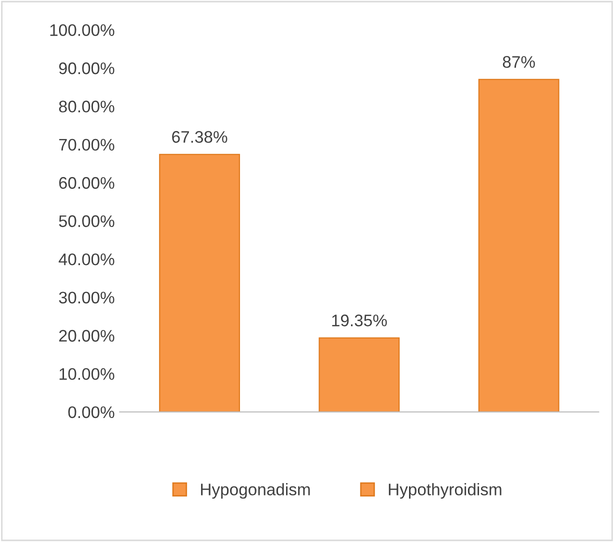 This screenshot has height=542, width=614. What do you see at coordinates (86, 144) in the screenshot?
I see `y-tick-label: 70.00%` at bounding box center [86, 144].